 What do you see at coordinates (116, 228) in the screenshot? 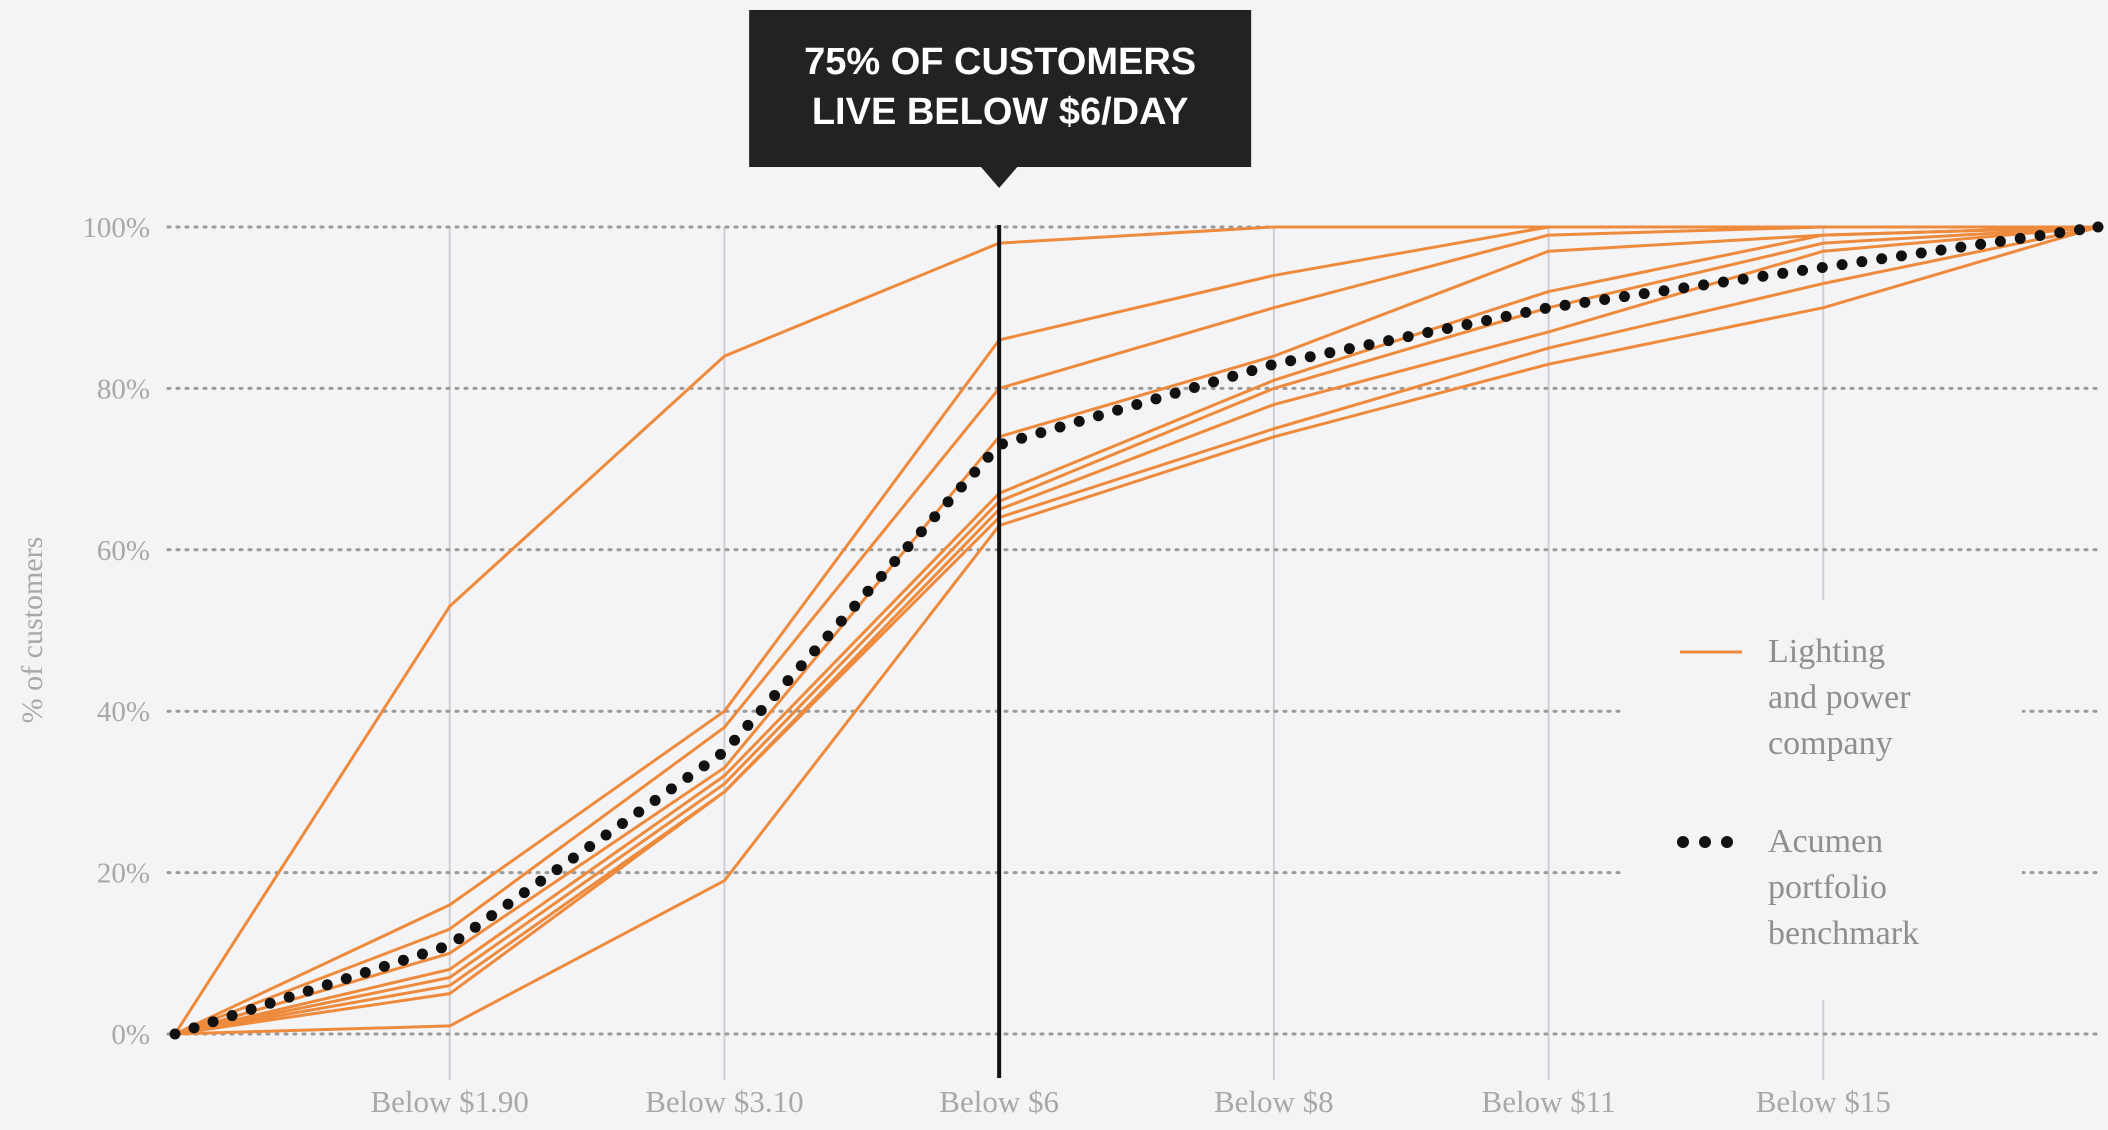
I see `ytick-label: 100%` at bounding box center [116, 228].